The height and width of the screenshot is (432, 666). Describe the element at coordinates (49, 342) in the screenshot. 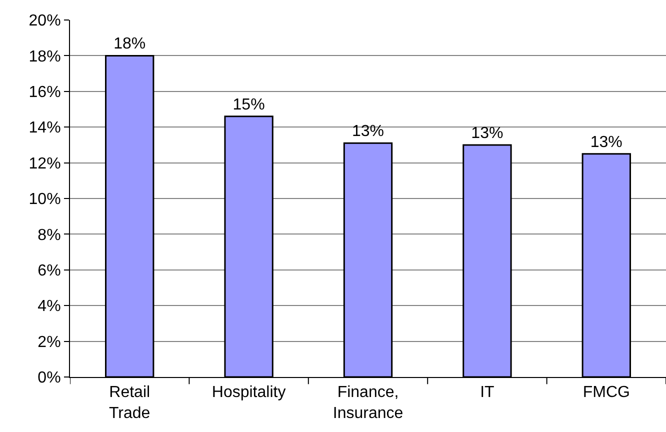

I see `y-tick-label: 2%` at that location.